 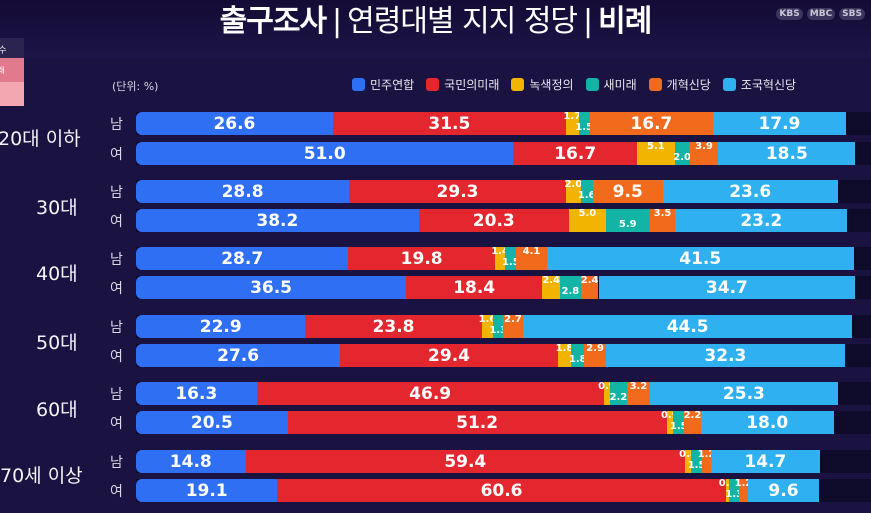 What do you see at coordinates (688, 85) in the screenshot?
I see `legend-label: 개혁신당` at bounding box center [688, 85].